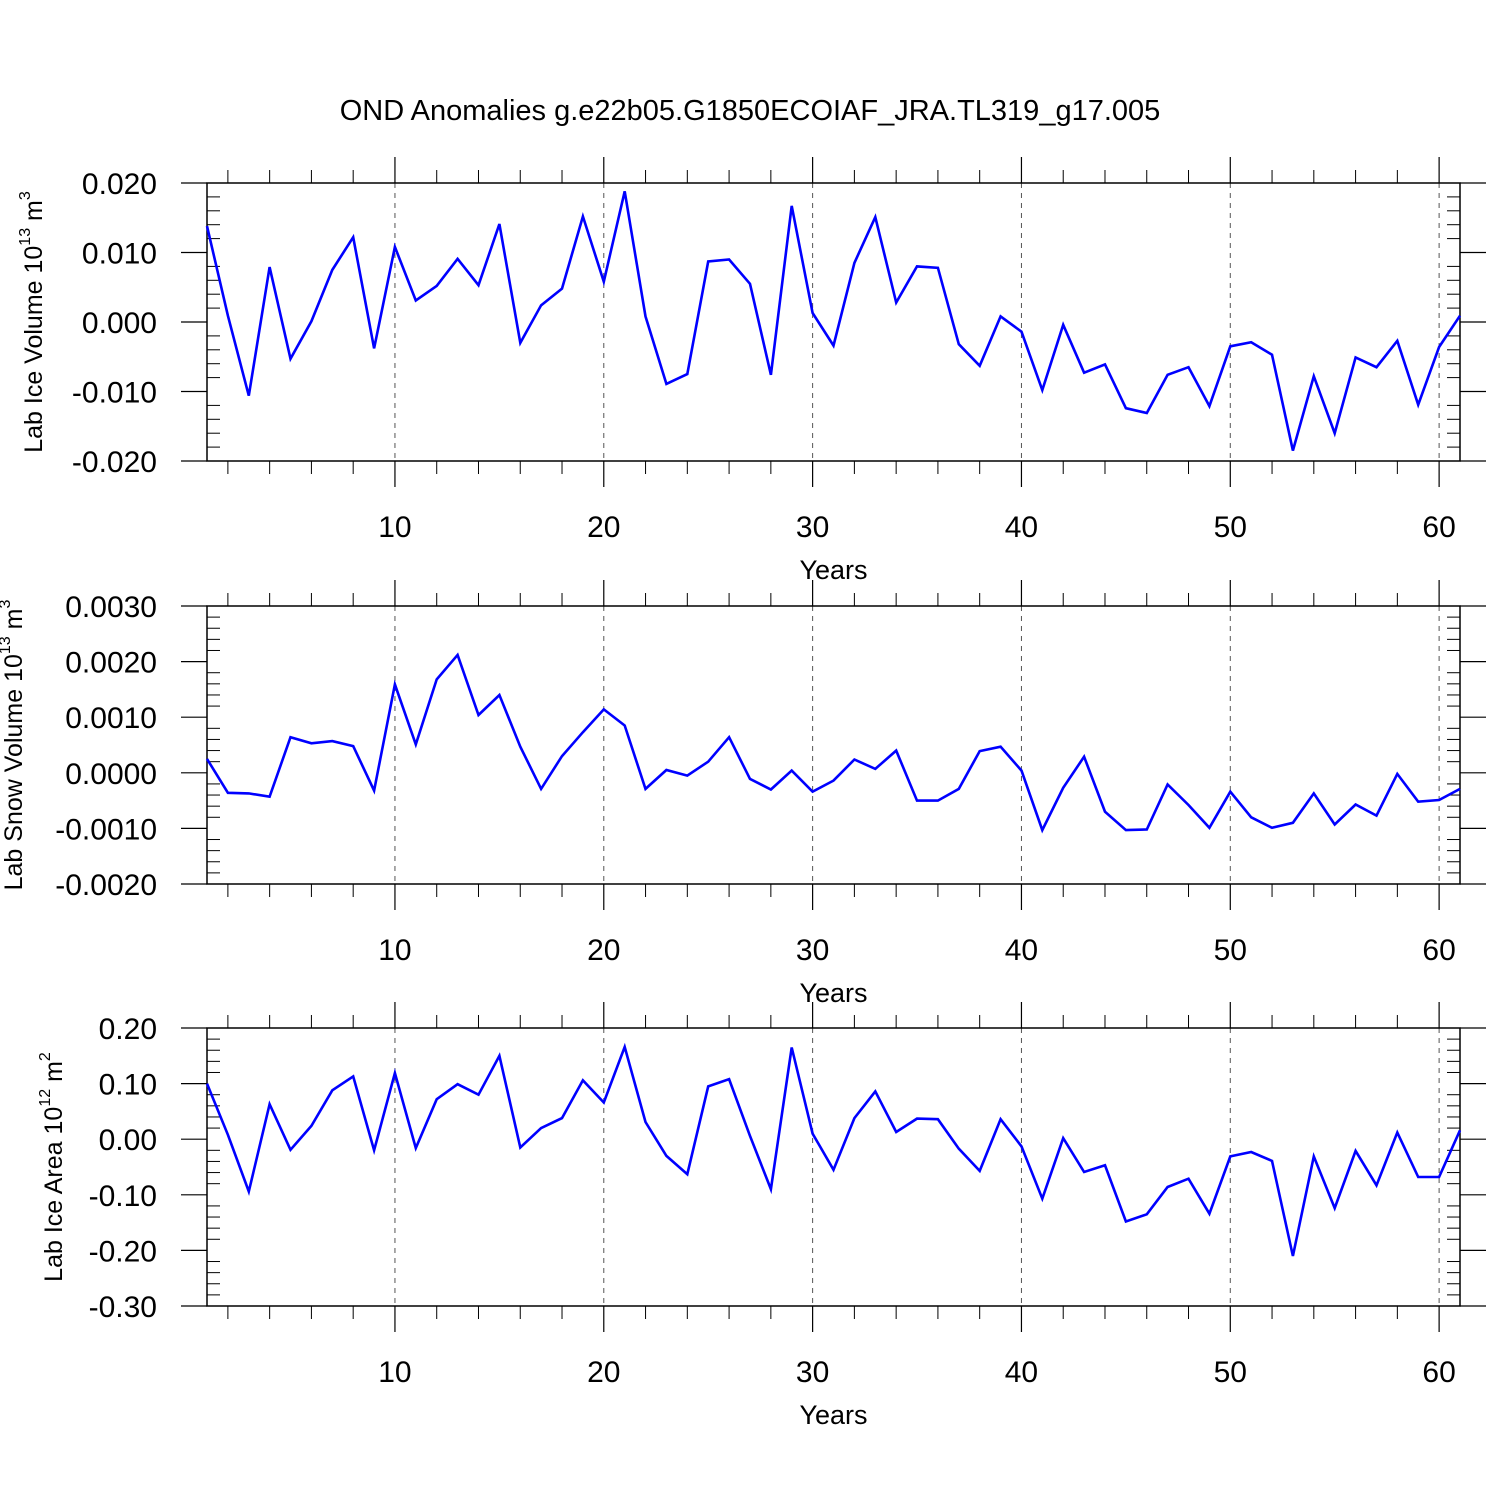 The height and width of the screenshot is (1500, 1500). What do you see at coordinates (123, 1307) in the screenshot?
I see `y-tick-label: -0.30` at bounding box center [123, 1307].